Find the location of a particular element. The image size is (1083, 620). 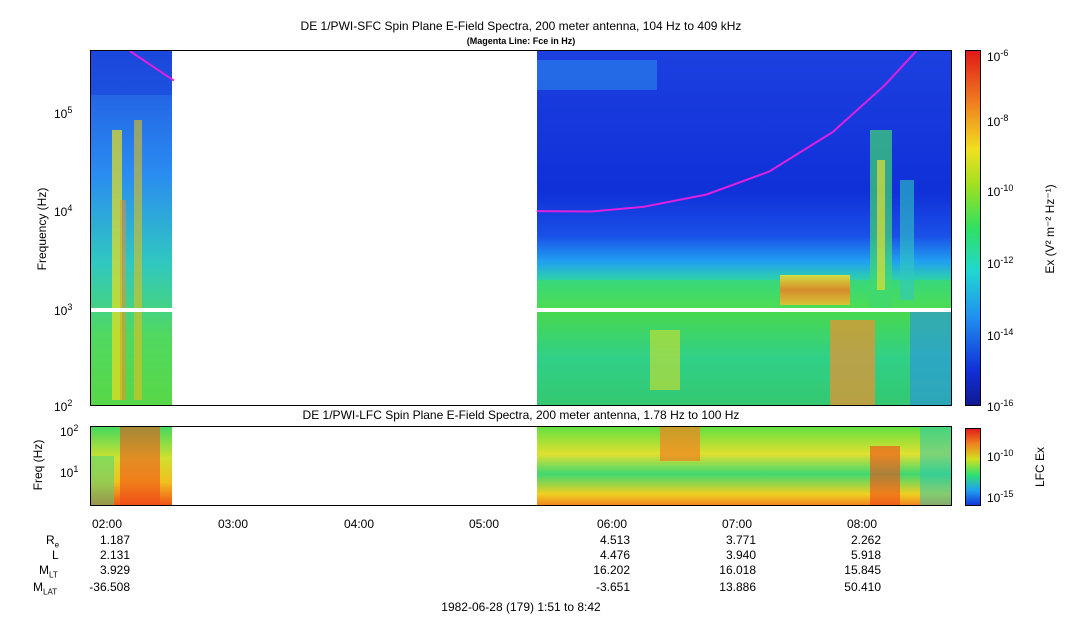

xtick-0500: 05:00 is located at coordinates (484, 524).